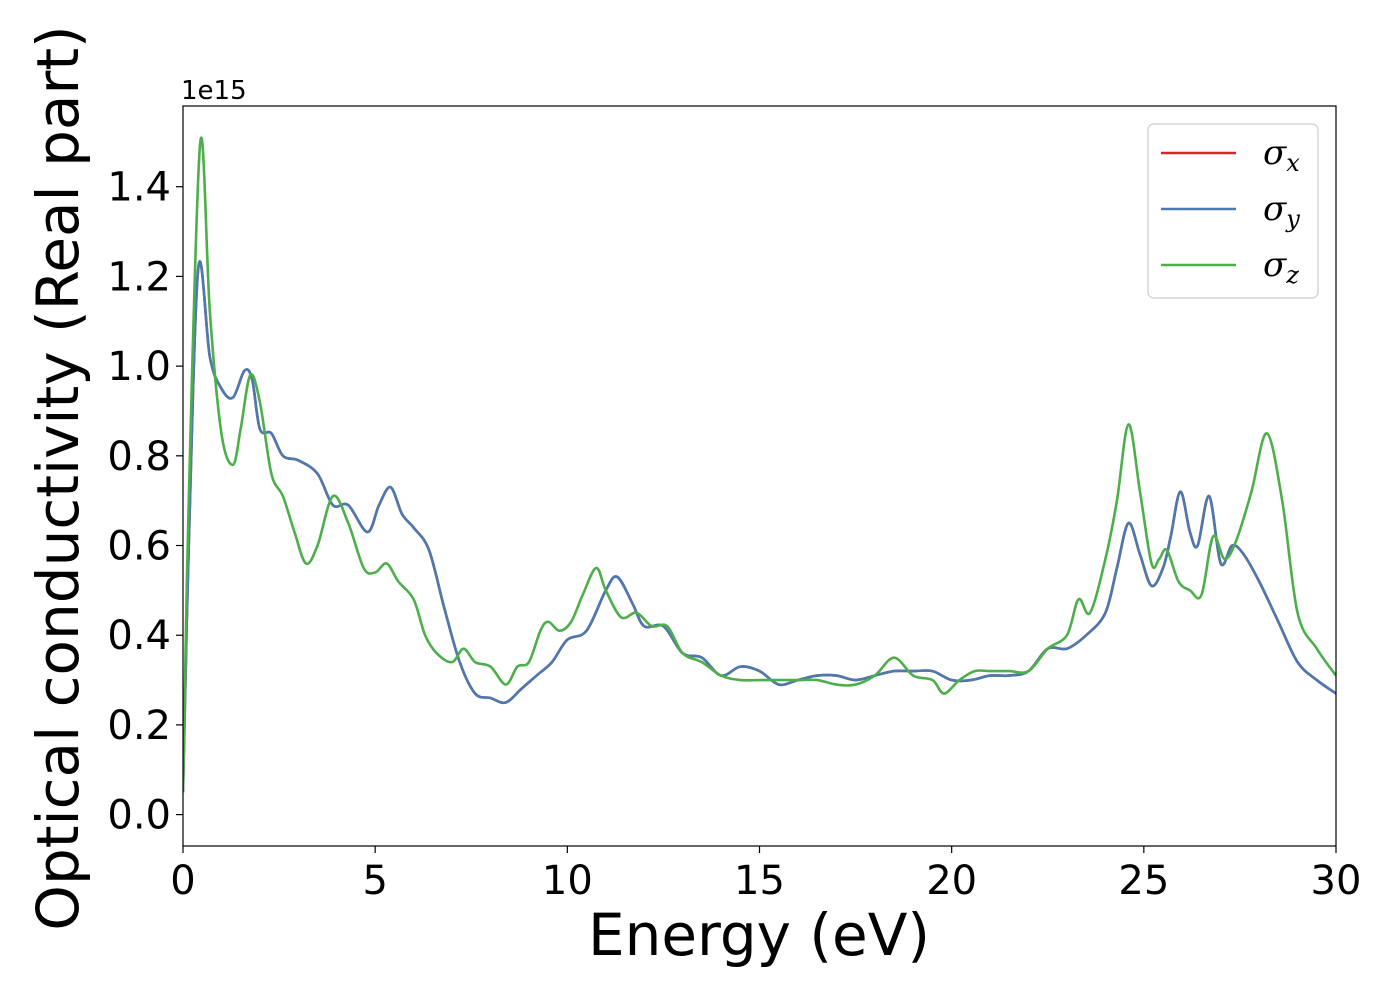  What do you see at coordinates (951, 881) in the screenshot?
I see `x-tick-label: 20` at bounding box center [951, 881].